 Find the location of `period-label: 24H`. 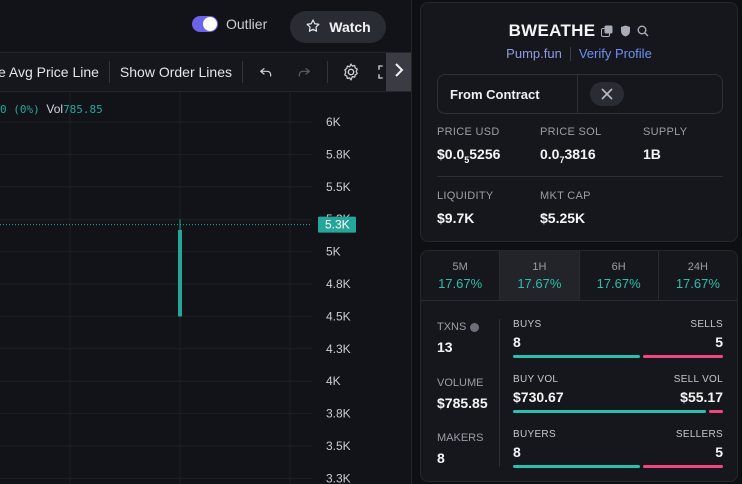

period-label: 24H is located at coordinates (697, 266).